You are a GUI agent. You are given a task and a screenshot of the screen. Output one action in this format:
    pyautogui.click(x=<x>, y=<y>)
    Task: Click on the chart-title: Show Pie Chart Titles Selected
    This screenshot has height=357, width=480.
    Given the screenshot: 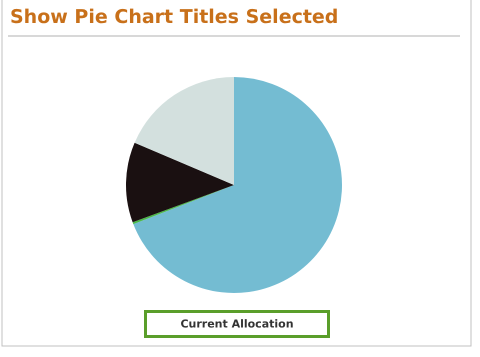 What is the action you would take?
    pyautogui.click(x=174, y=17)
    